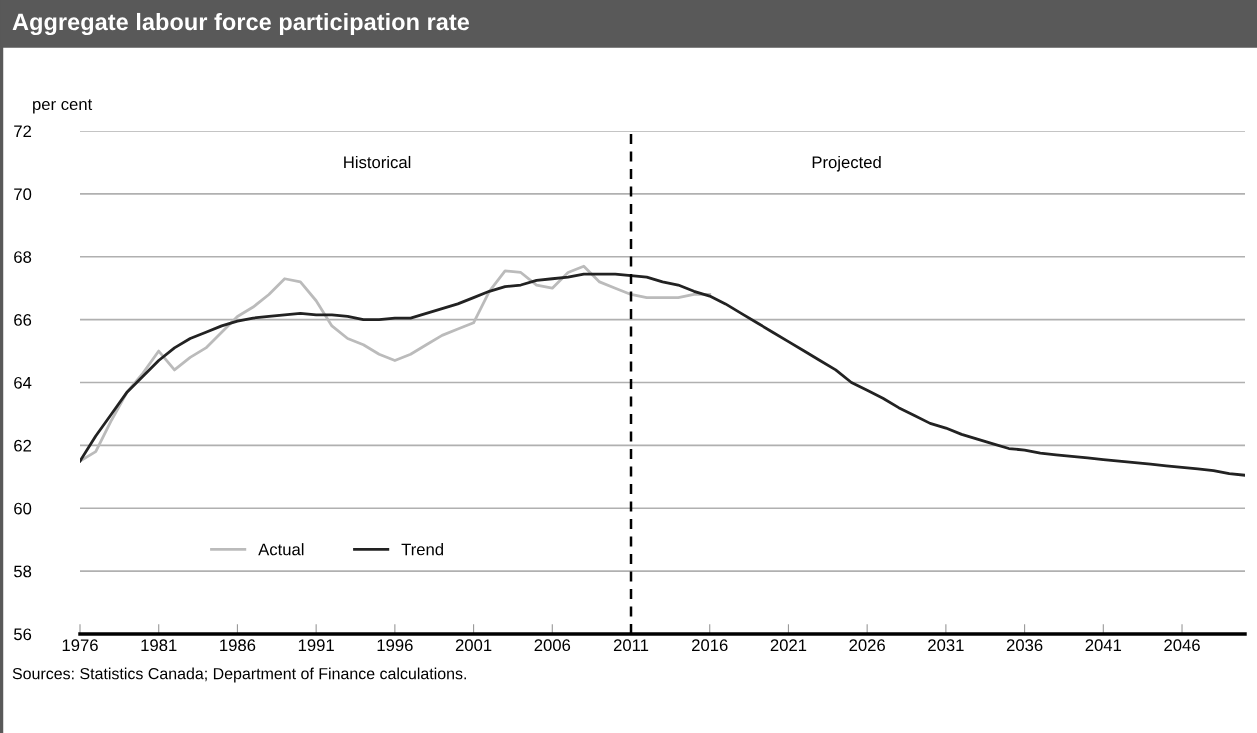  I want to click on x-tick-label: 2041, so click(1103, 645).